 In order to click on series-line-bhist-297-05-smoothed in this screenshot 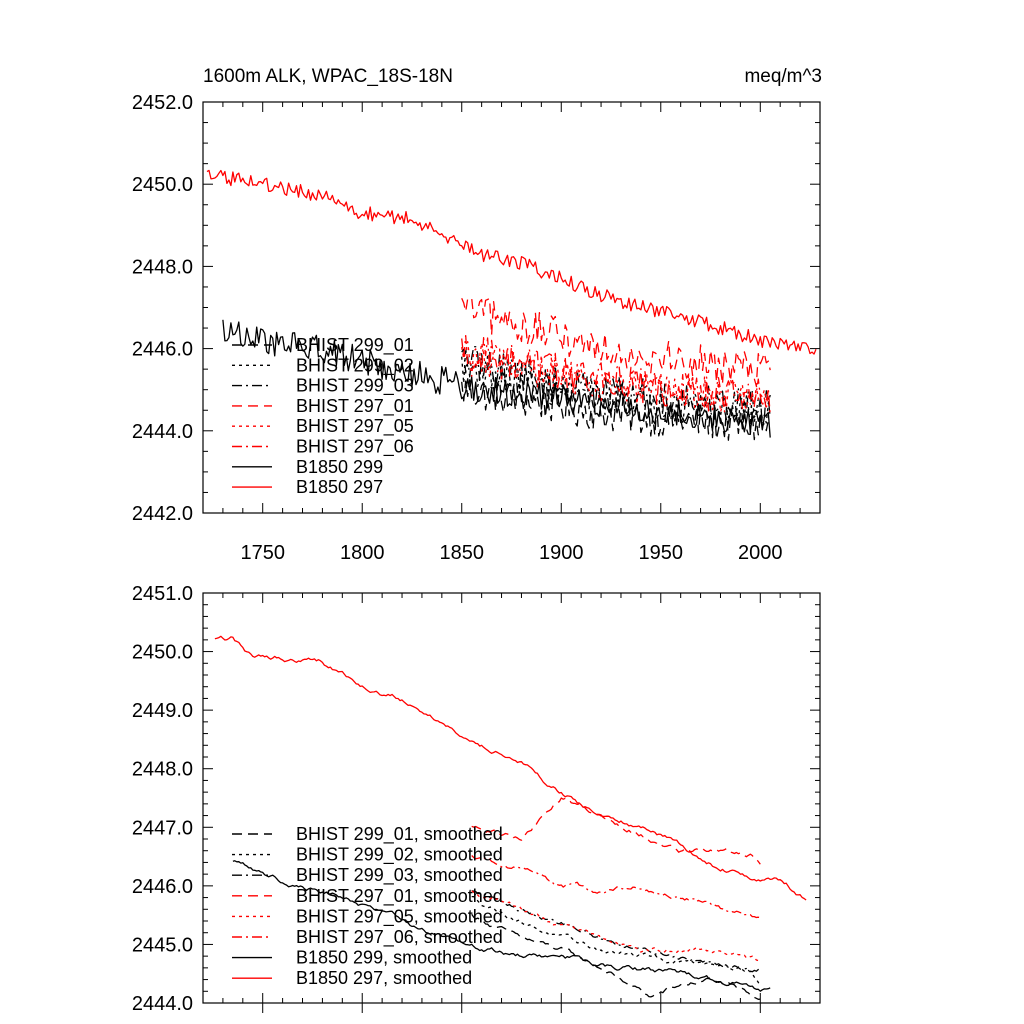, I will do `click(616, 926)`.